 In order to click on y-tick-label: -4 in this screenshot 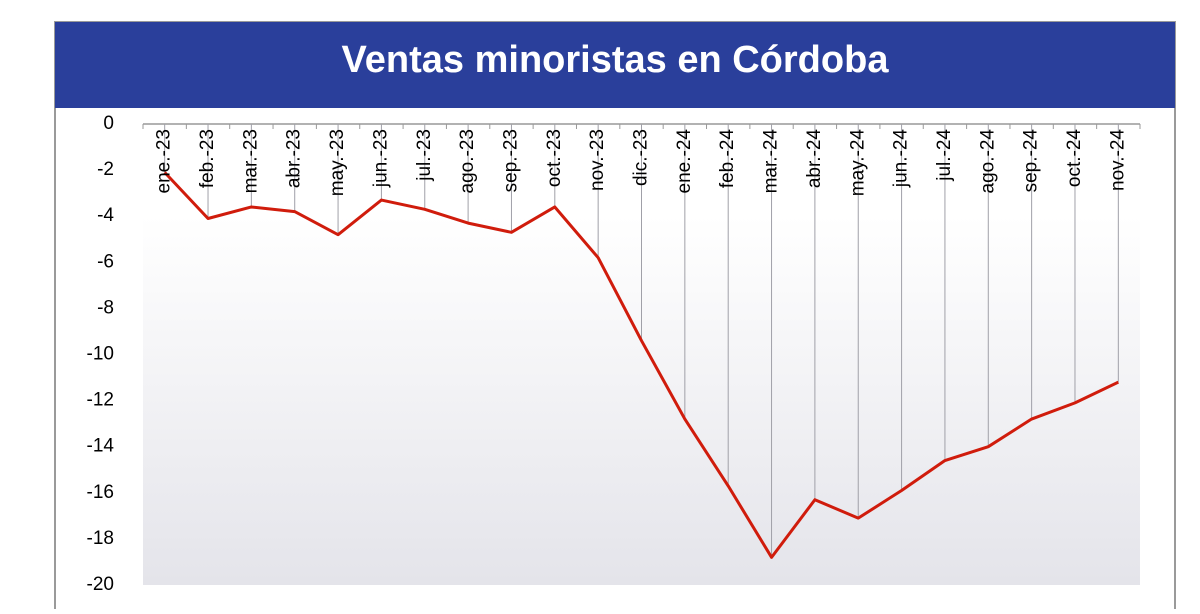, I will do `click(105, 215)`.